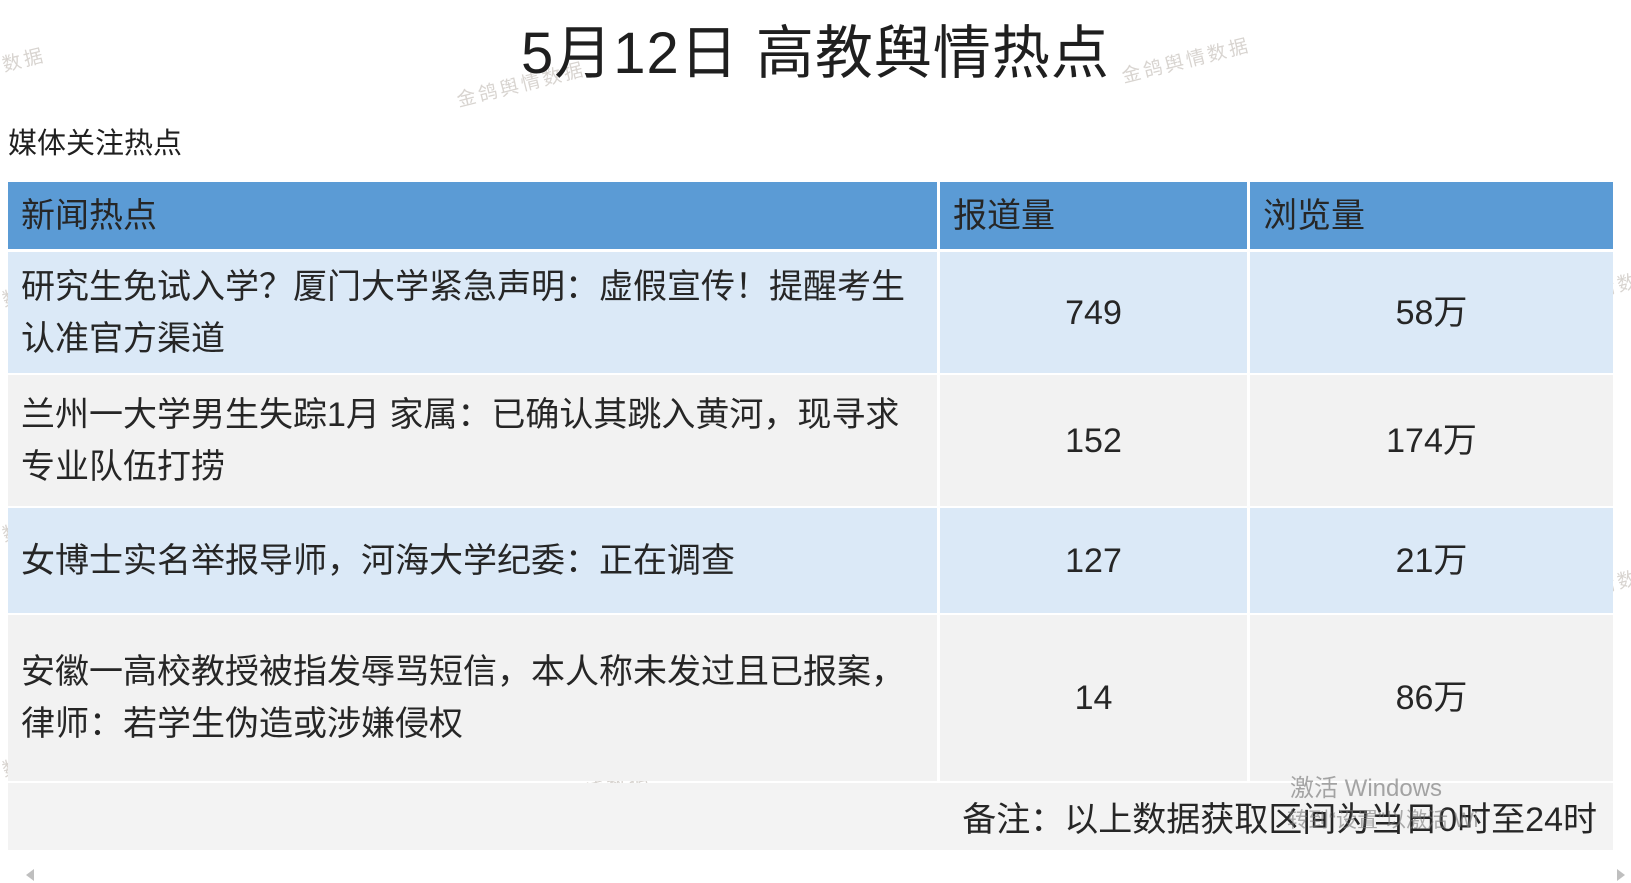 The height and width of the screenshot is (883, 1631). I want to click on cell-topic: 兰州一大学男生失踪1月 家属：已确认其跳入黄河，现寻求专业队伍打捞, so click(474, 440).